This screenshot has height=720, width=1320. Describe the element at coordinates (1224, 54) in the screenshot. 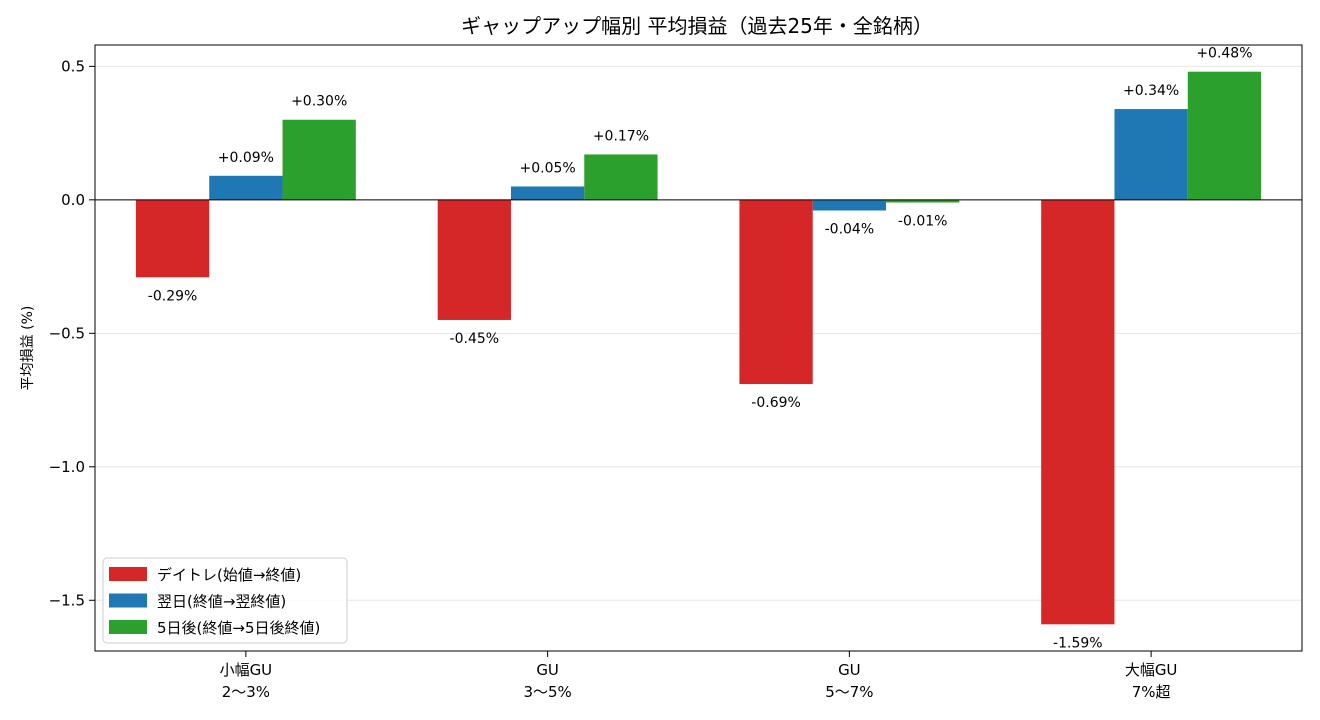

I see `data-label: +0.48%` at that location.